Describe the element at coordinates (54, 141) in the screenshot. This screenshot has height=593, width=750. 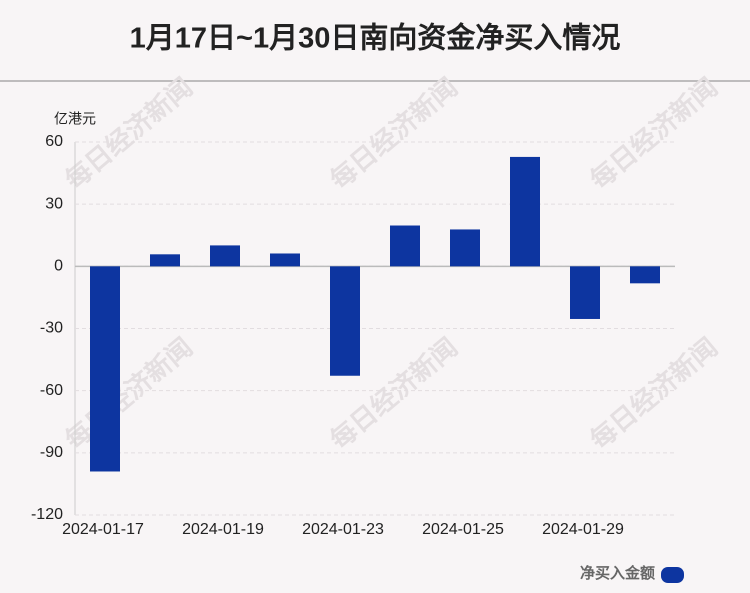
I see `y-tick-label: 60` at that location.